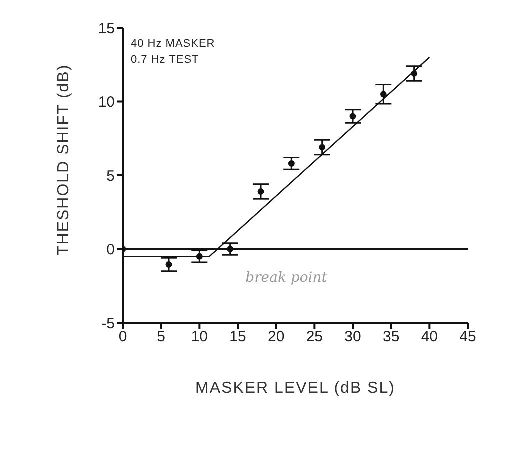 Image resolution: width=518 pixels, height=473 pixels. What do you see at coordinates (353, 337) in the screenshot?
I see `x-tick-label: 30` at bounding box center [353, 337].